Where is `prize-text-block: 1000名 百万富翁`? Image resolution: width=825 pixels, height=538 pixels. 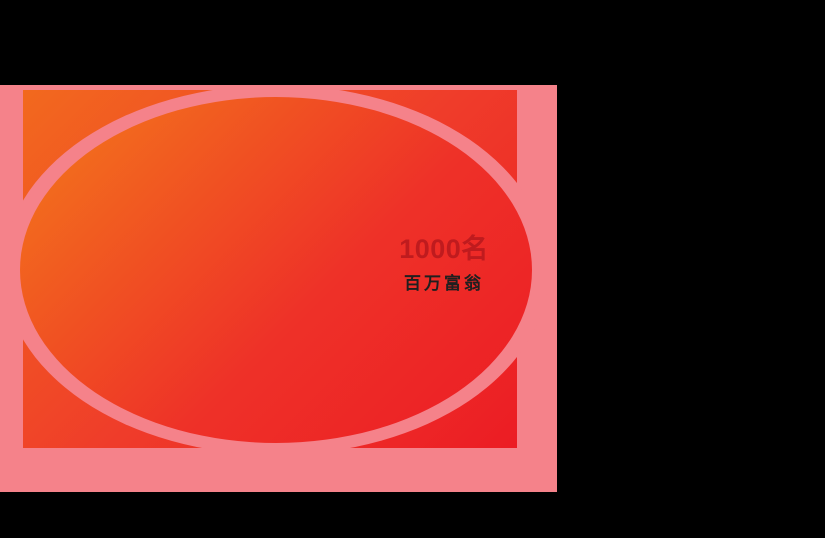
prize-text-block: 1000名 百万富翁 is located at coordinates (444, 264).